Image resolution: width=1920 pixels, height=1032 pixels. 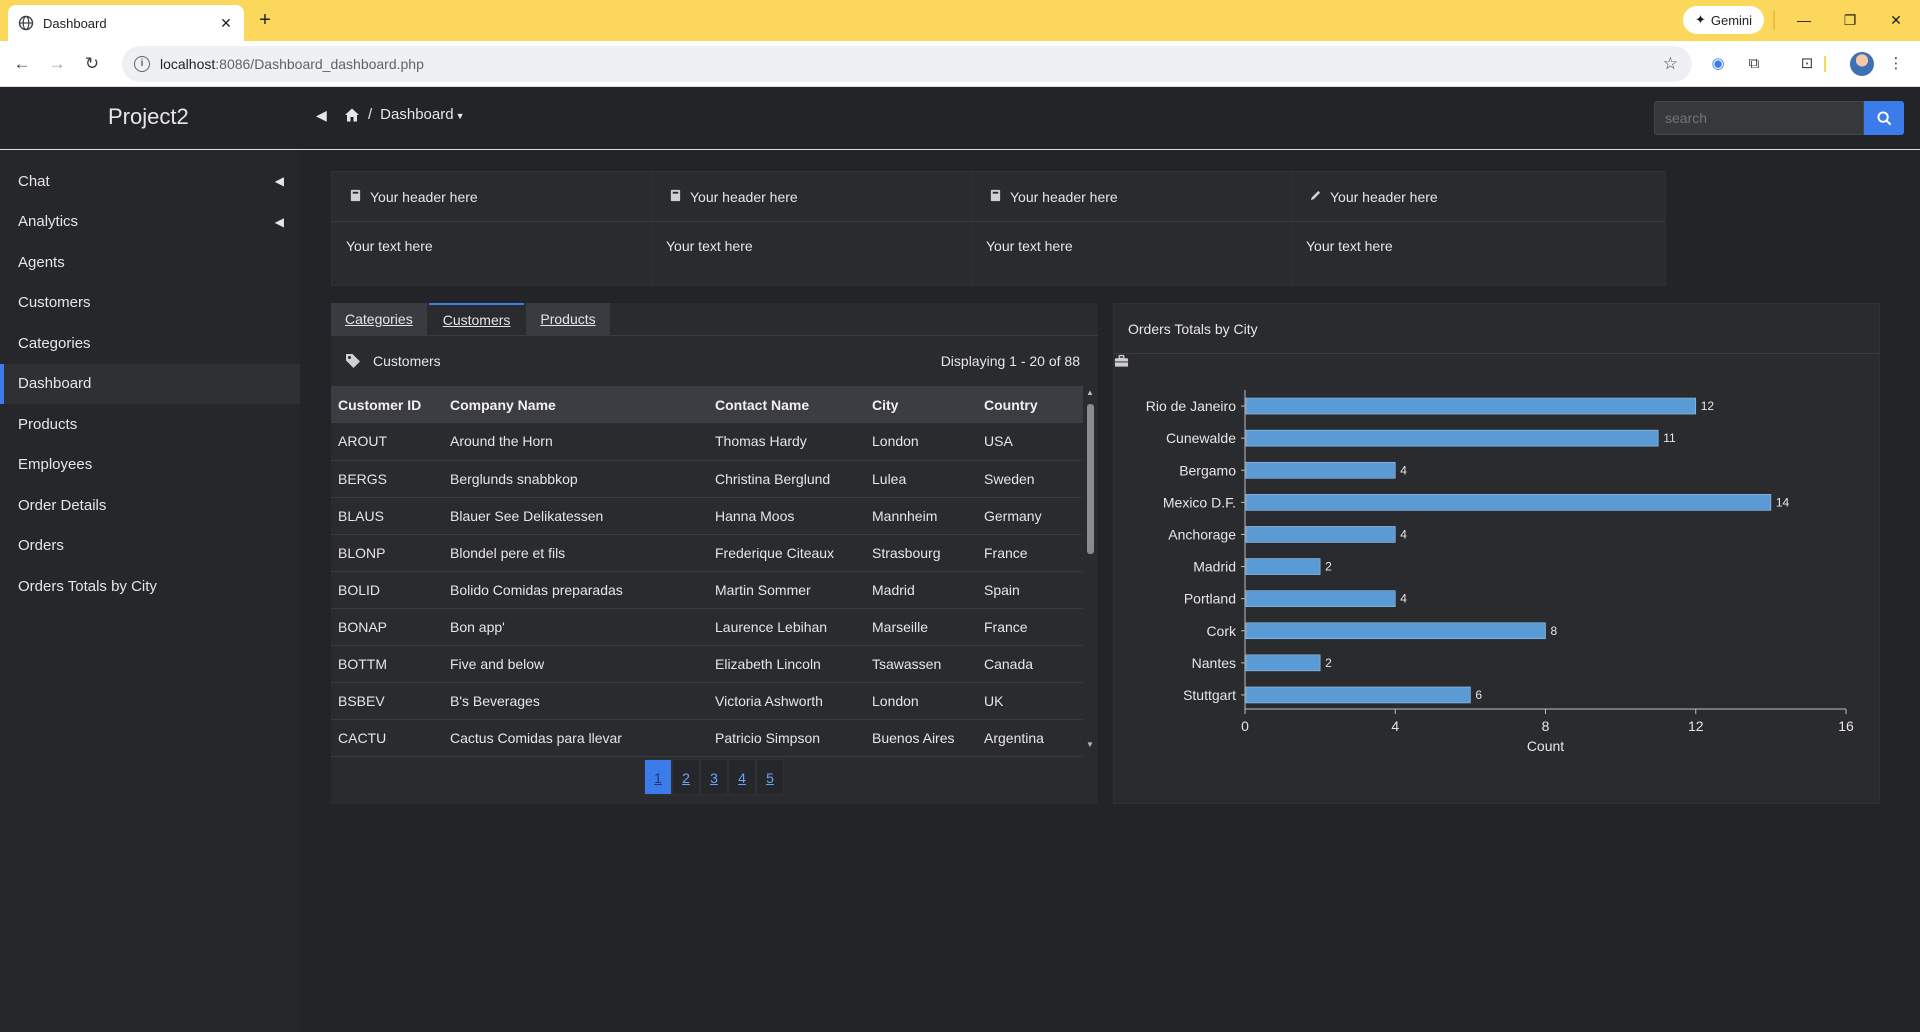 What do you see at coordinates (786, 404) in the screenshot?
I see `column-header: Contact Name` at bounding box center [786, 404].